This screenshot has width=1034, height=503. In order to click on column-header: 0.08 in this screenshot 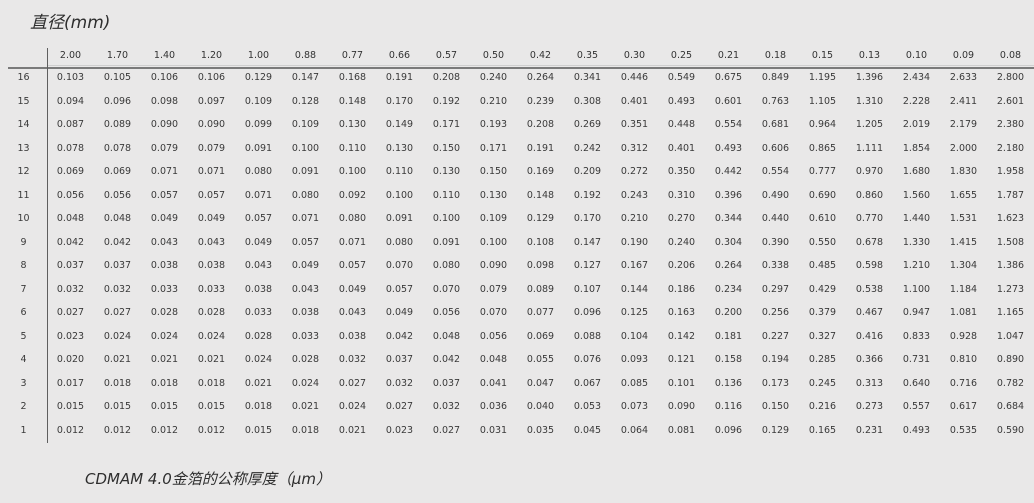, I will do `click(1010, 56)`.